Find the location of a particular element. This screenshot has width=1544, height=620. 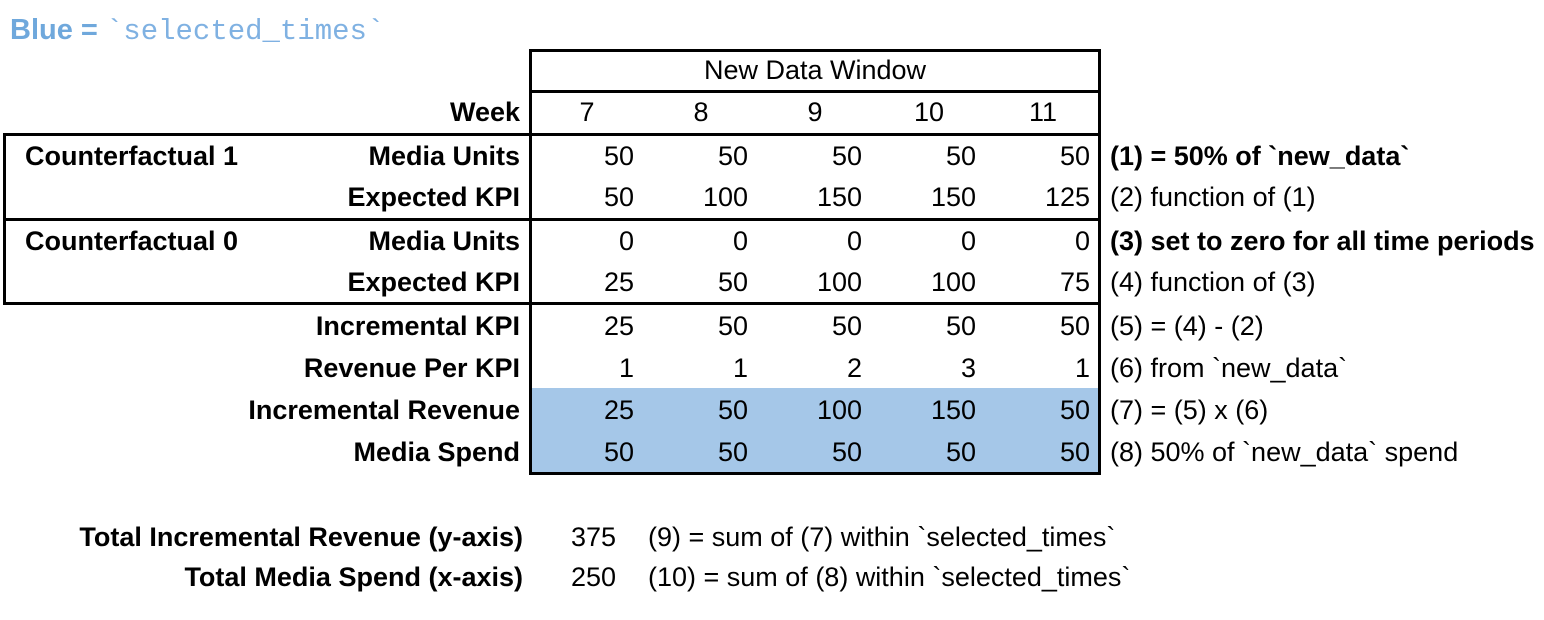

week-header: 8 is located at coordinates (701, 112).